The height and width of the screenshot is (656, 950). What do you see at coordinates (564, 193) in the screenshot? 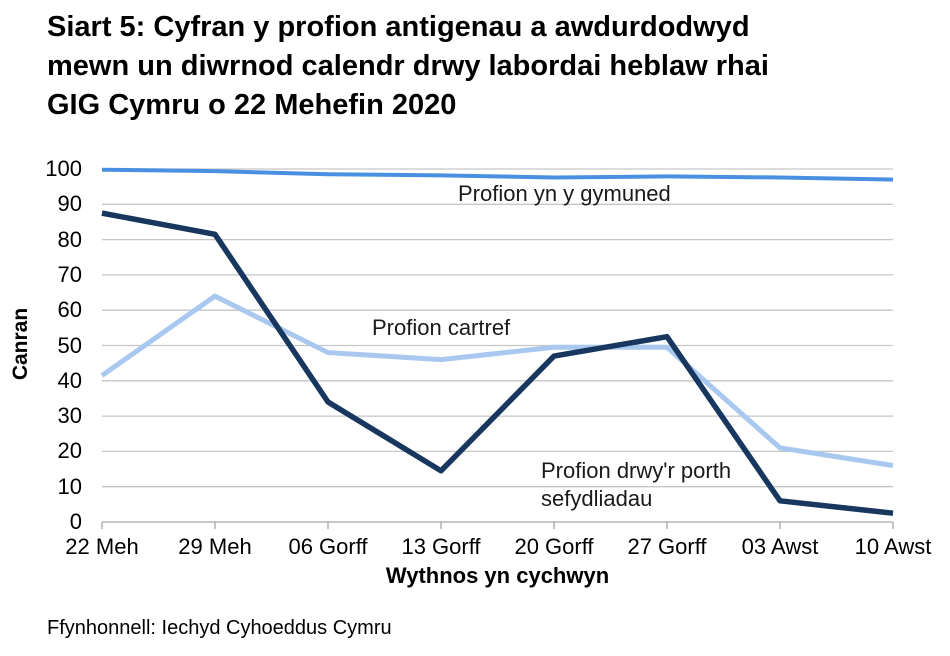
I see `series-label: Profion yn y gymuned` at bounding box center [564, 193].